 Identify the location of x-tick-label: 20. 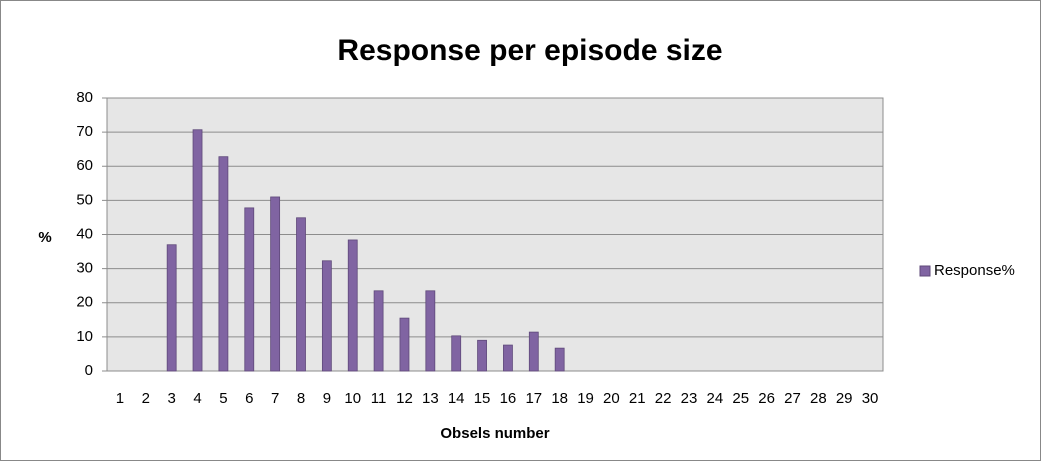
(611, 398).